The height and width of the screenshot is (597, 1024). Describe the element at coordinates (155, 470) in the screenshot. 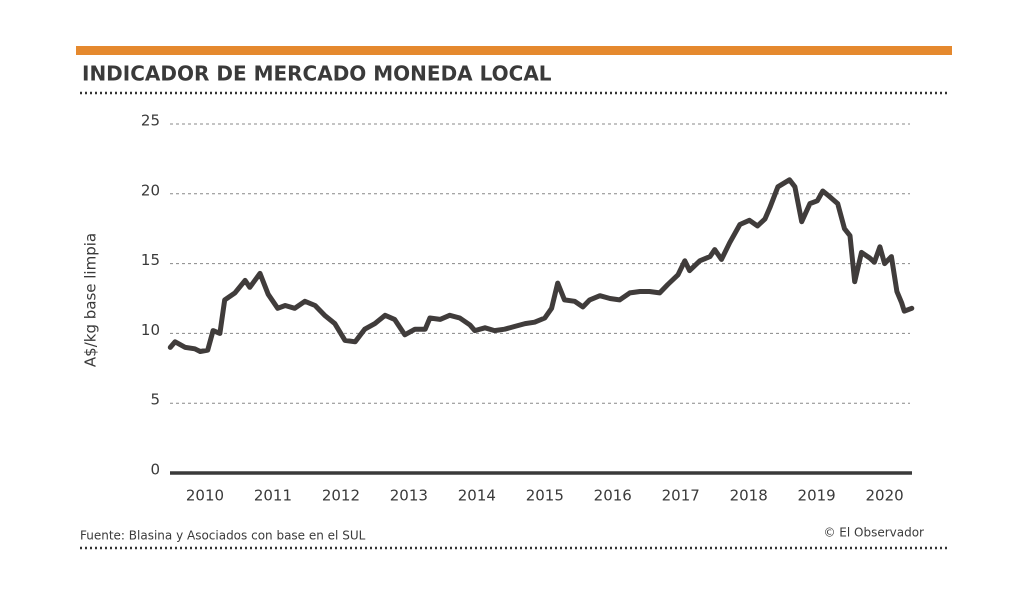

I see `y-tick-label: 0` at that location.